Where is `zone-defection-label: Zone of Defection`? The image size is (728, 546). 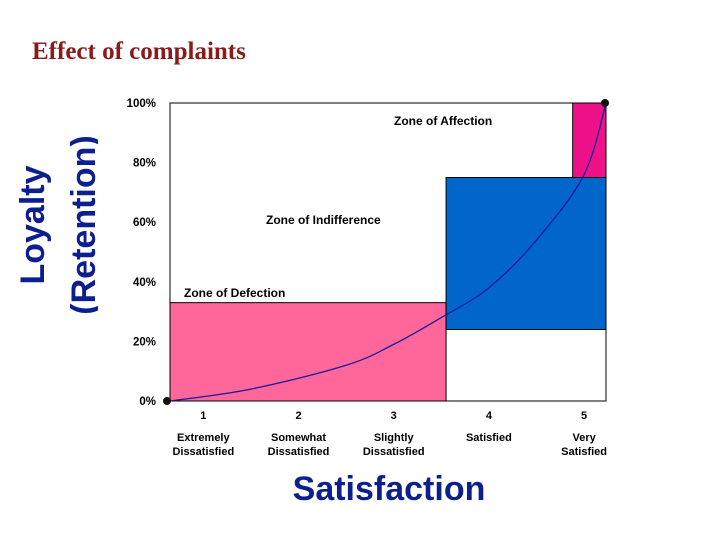
zone-defection-label: Zone of Defection is located at coordinates (234, 293).